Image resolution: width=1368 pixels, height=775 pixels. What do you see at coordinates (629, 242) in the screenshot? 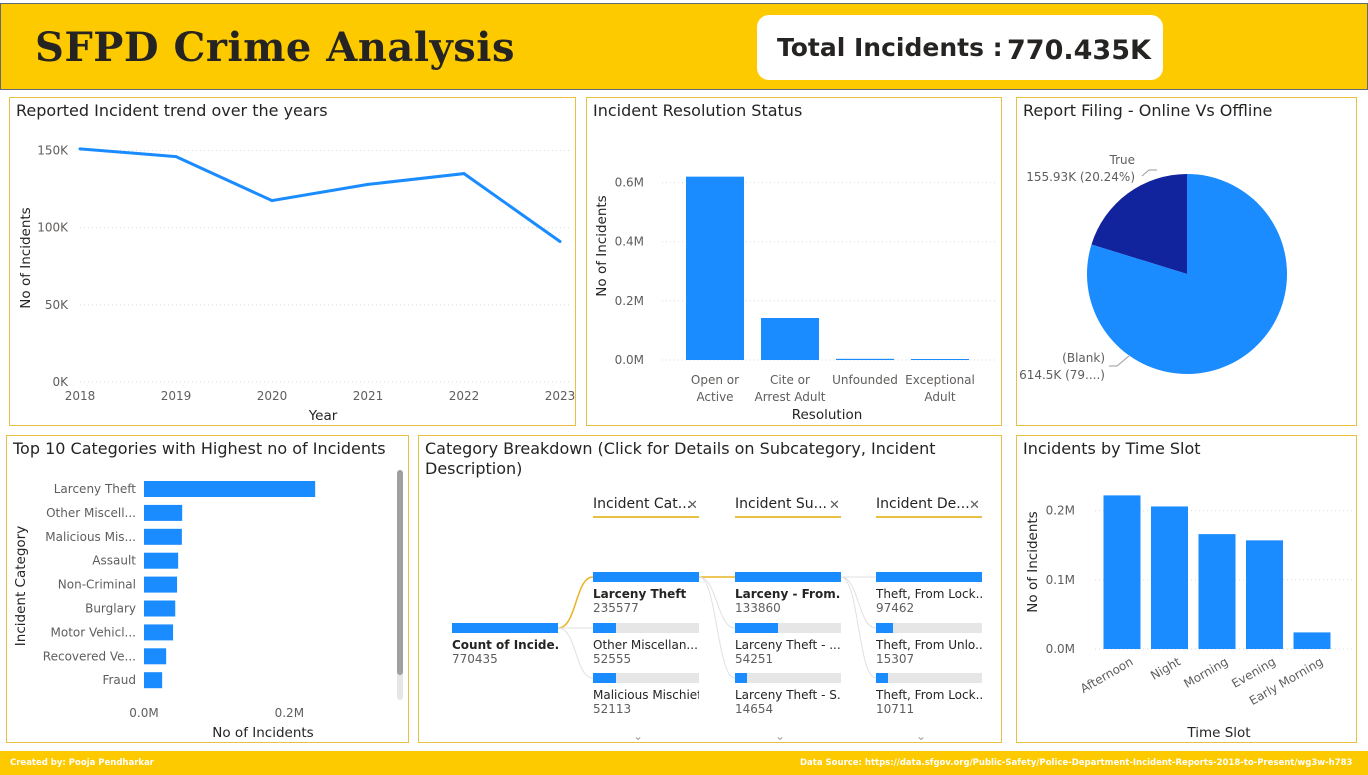
I see `y-tick-label: 0.4M` at bounding box center [629, 242].